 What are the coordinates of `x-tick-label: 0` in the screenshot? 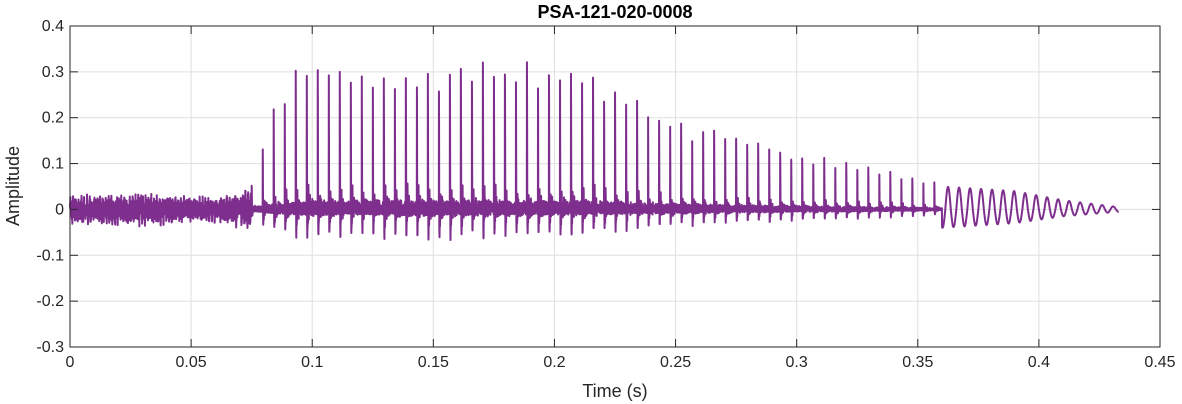 It's located at (70, 362).